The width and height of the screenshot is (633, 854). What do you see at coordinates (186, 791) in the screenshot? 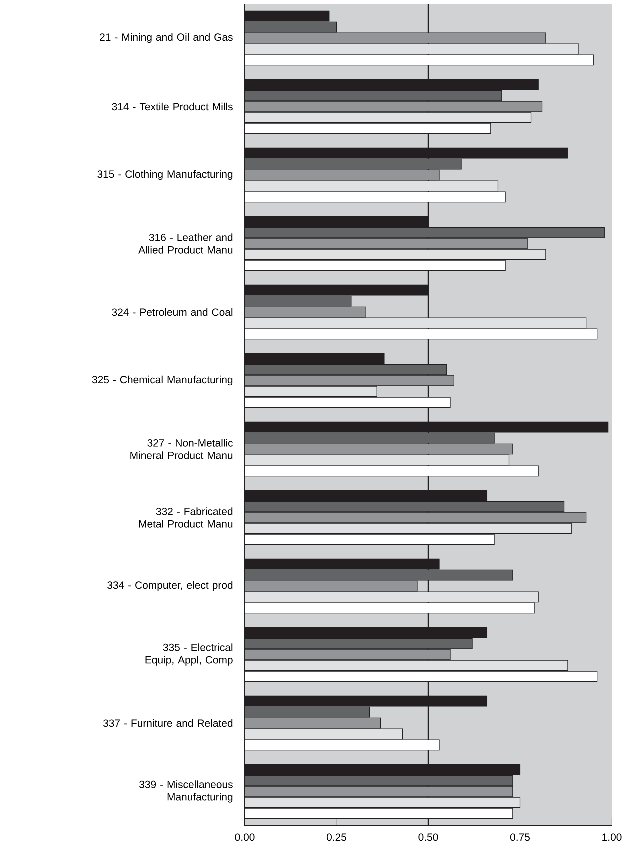
I see `y-tick-label: 339 - Miscellaneous Manufacturing` at bounding box center [186, 791].